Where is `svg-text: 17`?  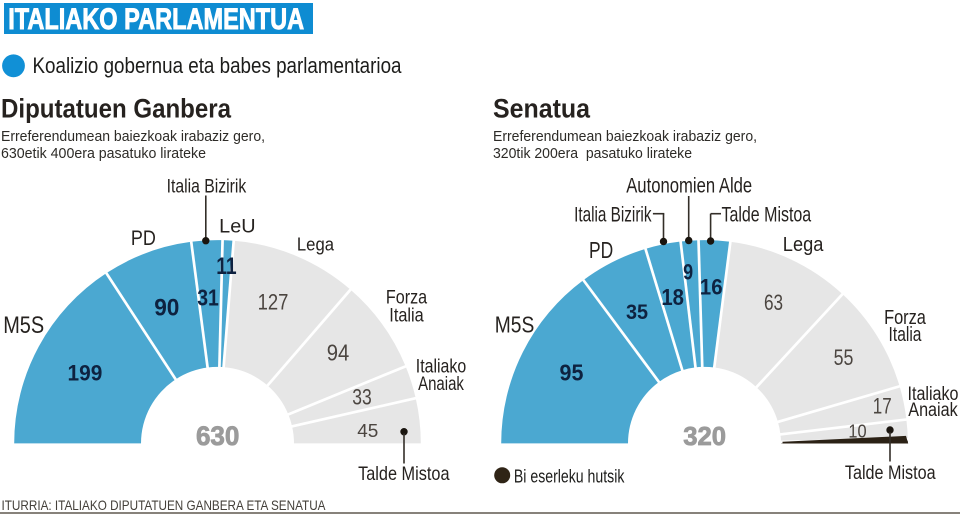 svg-text: 17 is located at coordinates (882, 406).